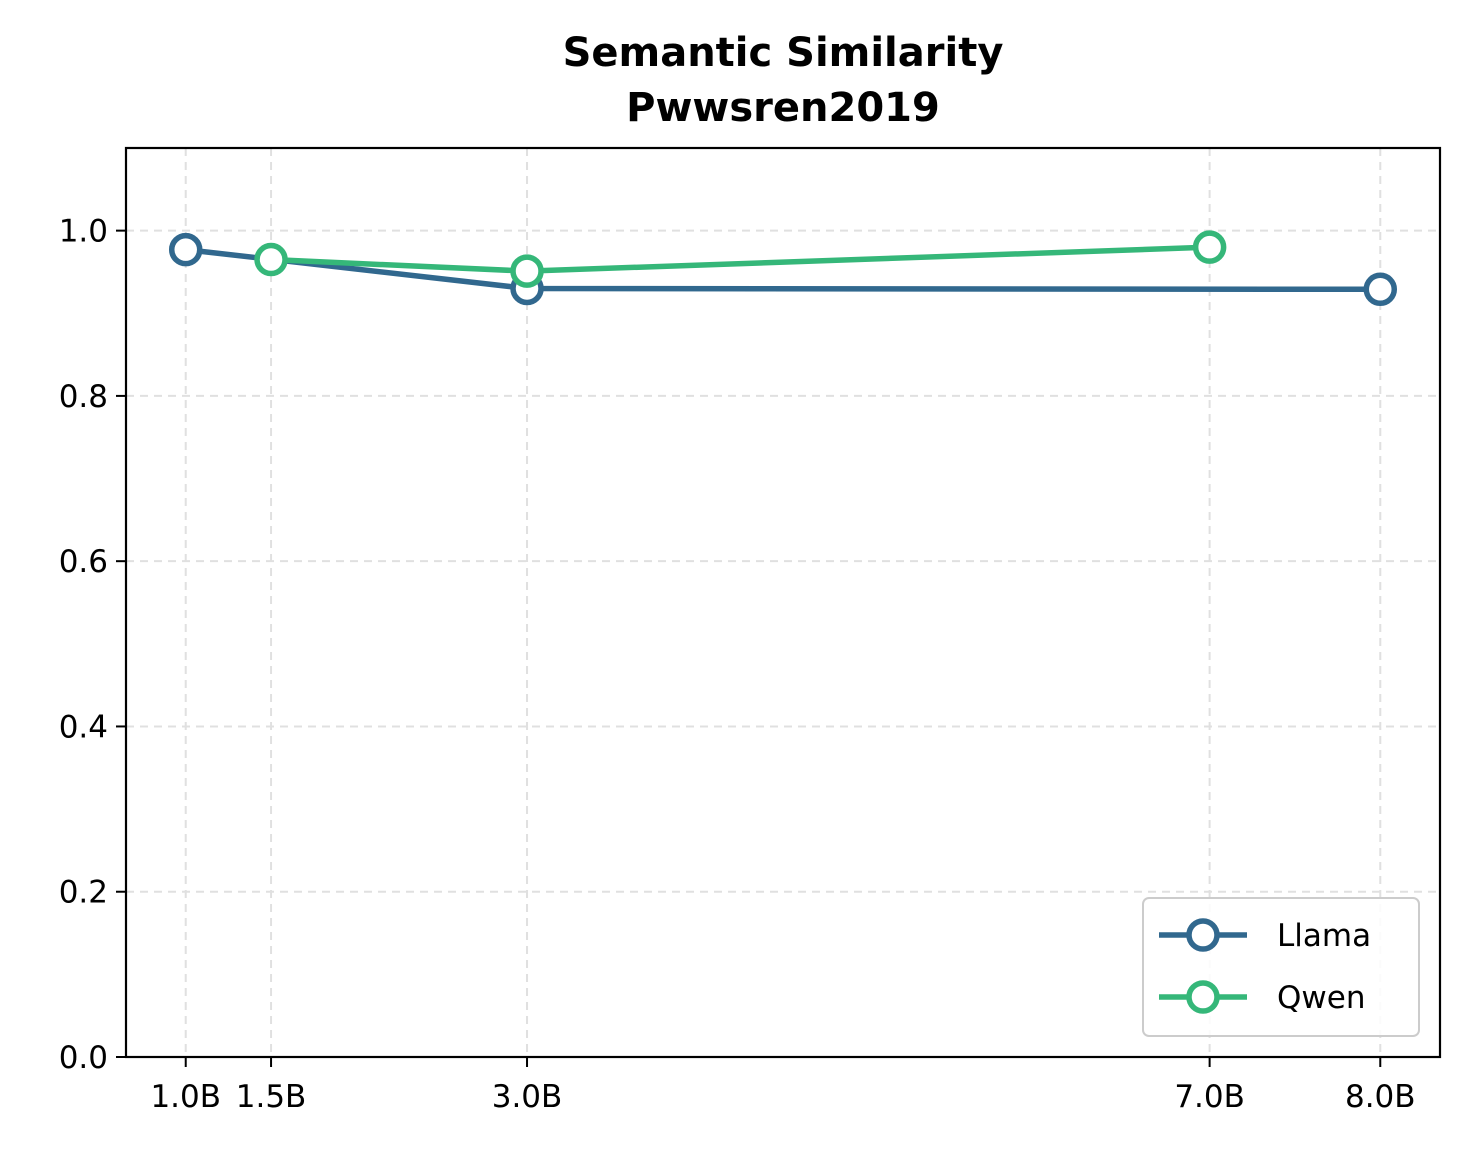 The width and height of the screenshot is (1470, 1159). What do you see at coordinates (527, 1097) in the screenshot?
I see `x-tick-label: 3.0B` at bounding box center [527, 1097].